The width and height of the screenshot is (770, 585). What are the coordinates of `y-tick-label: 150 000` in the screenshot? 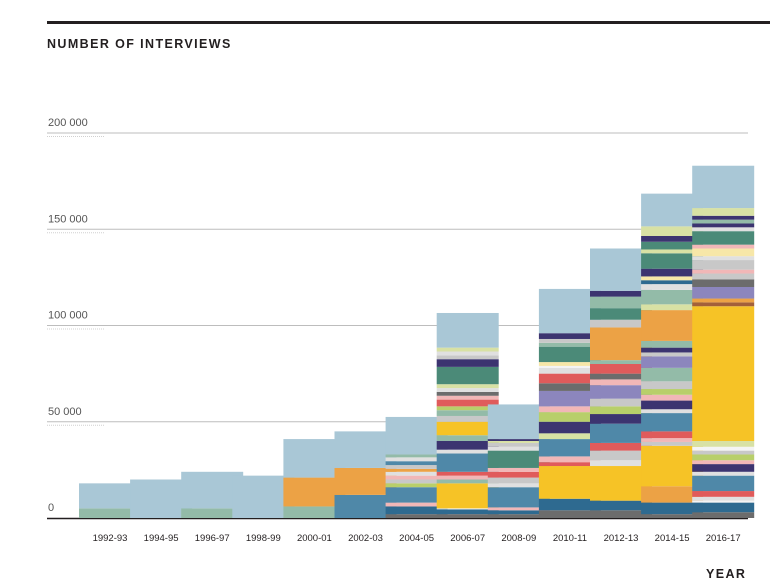 It's located at (68, 219).